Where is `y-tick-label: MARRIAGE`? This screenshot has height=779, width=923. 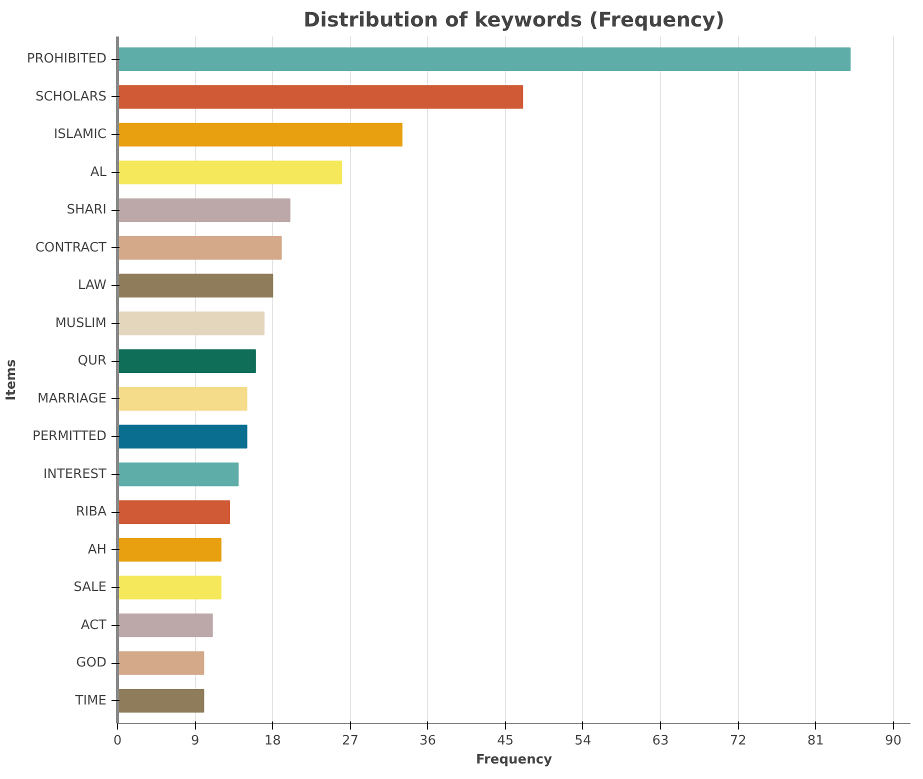 y-tick-label: MARRIAGE is located at coordinates (72, 398).